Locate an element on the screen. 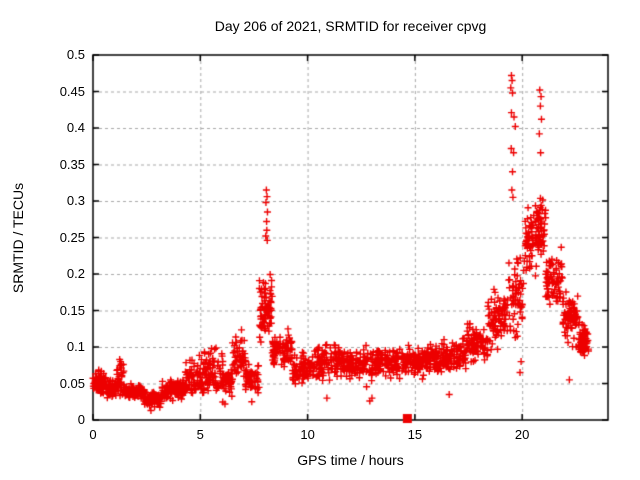  y-tick-label: 0.1 is located at coordinates (75, 346).